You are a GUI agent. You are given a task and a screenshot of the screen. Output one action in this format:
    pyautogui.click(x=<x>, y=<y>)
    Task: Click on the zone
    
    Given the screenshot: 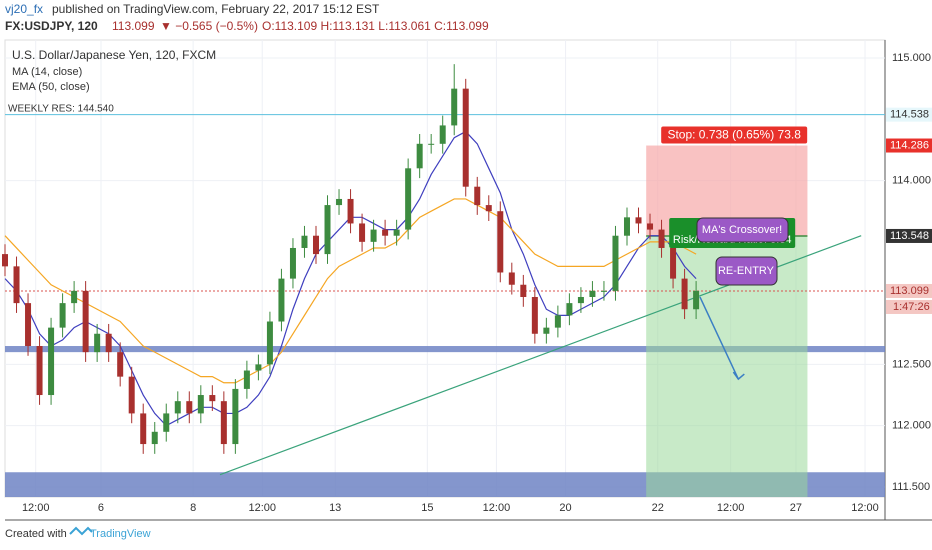 What is the action you would take?
    pyautogui.click(x=445, y=349)
    